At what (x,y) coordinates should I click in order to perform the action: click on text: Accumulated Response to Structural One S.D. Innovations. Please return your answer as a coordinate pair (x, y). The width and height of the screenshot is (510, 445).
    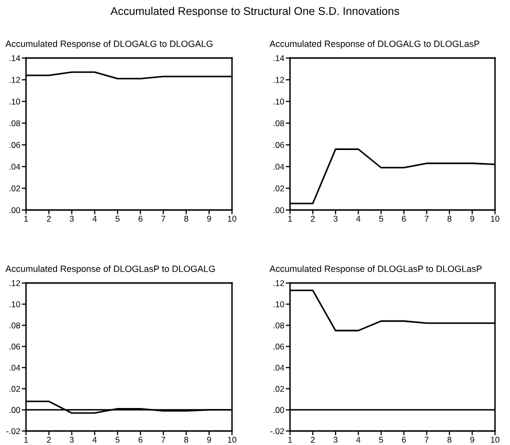
    Looking at the image, I should click on (255, 12).